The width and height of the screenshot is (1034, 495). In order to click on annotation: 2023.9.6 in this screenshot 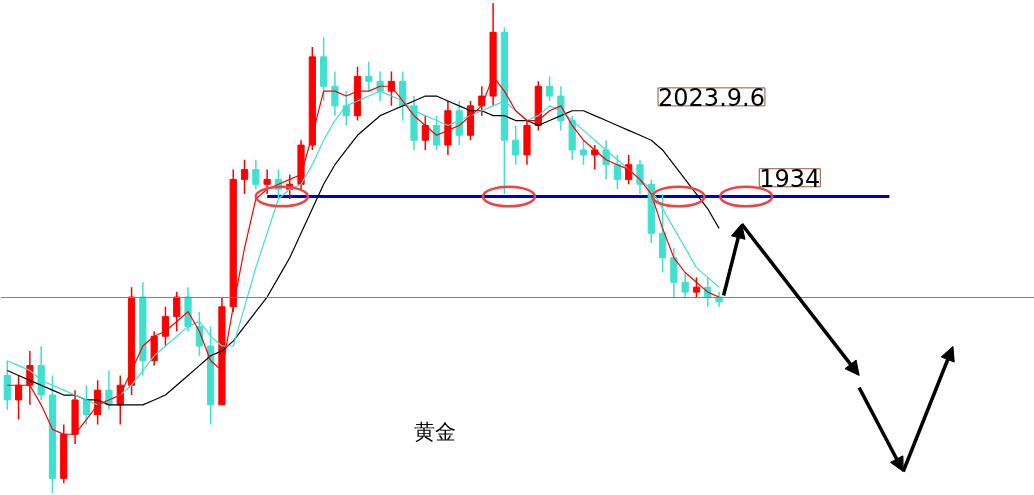, I will do `click(711, 97)`.